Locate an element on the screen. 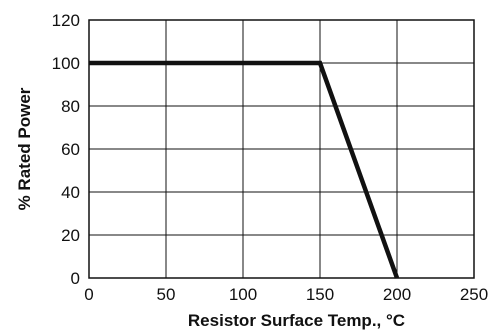 The image size is (504, 332). y-tick-label: 60 is located at coordinates (70, 149).